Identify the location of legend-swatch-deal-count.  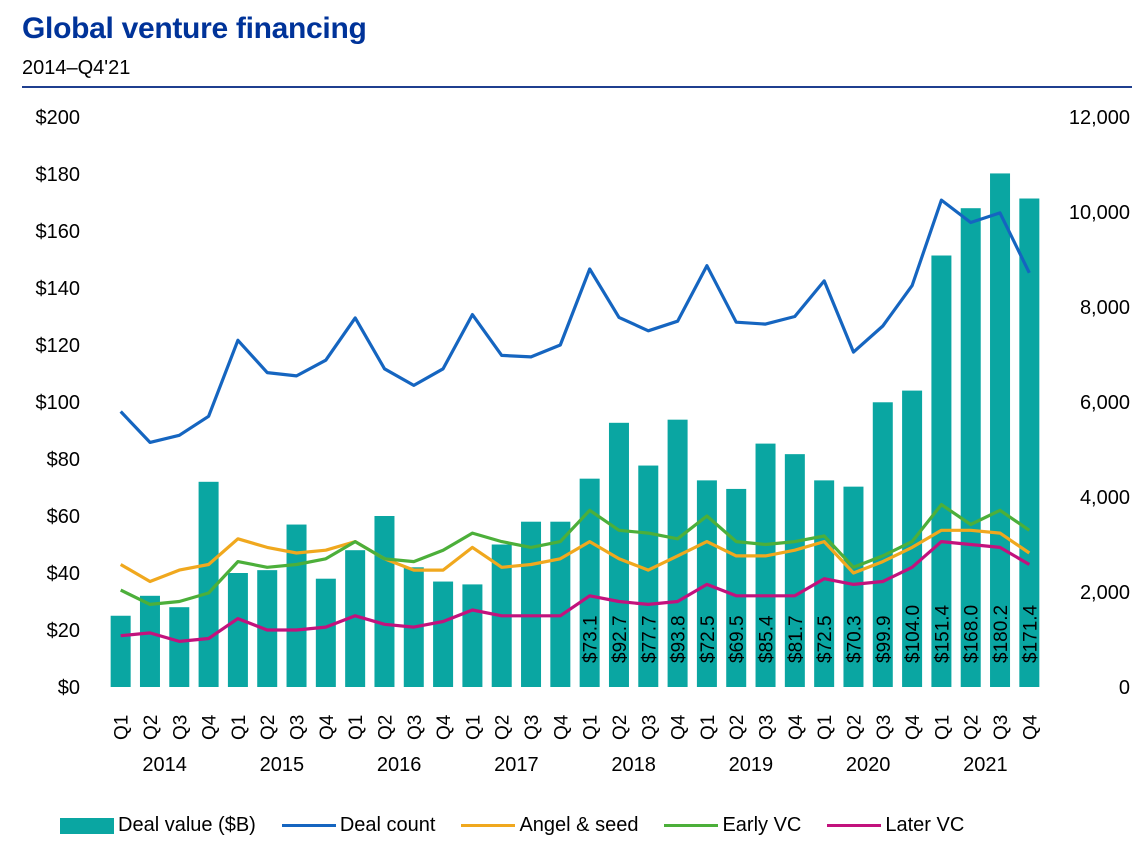
(308, 825).